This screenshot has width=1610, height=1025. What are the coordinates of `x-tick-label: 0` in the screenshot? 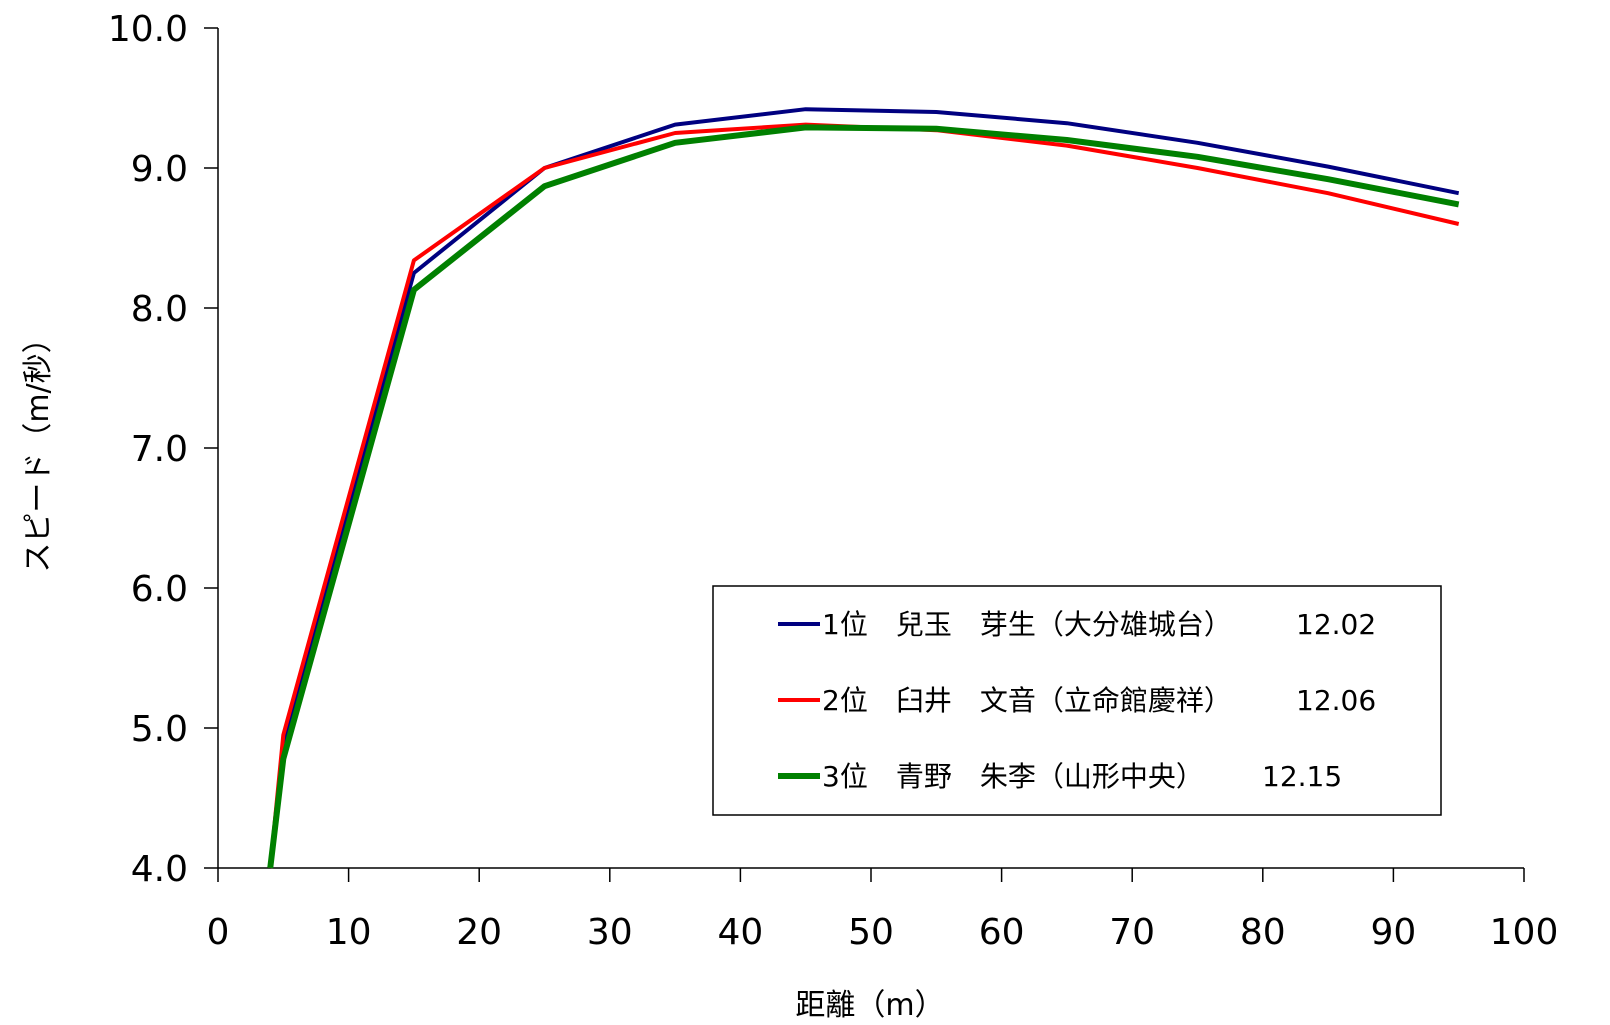 It's located at (218, 932).